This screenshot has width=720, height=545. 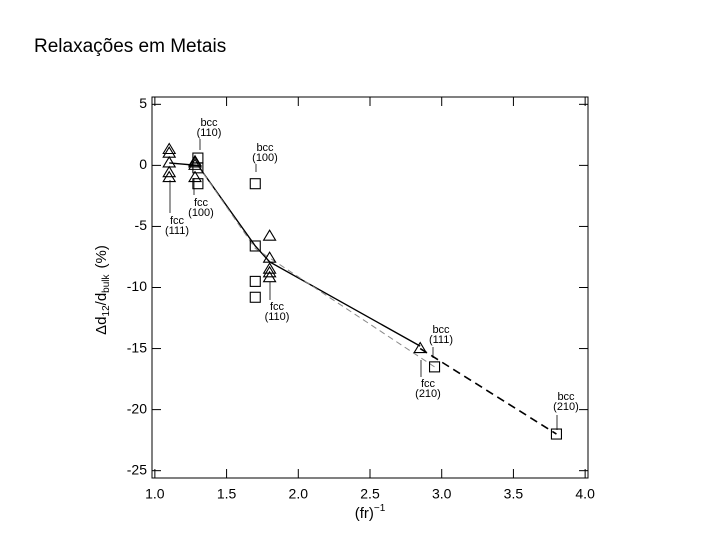 I want to click on x-axis-label: (fr)−1, so click(x=370, y=512).